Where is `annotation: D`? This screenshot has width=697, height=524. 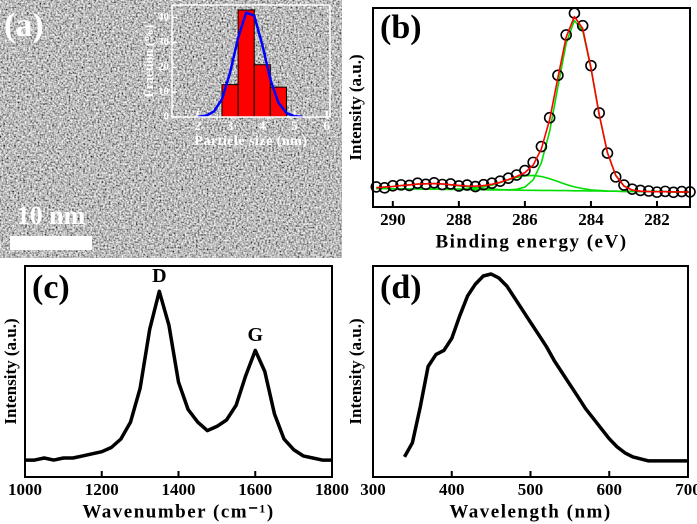
annotation: D is located at coordinates (159, 276).